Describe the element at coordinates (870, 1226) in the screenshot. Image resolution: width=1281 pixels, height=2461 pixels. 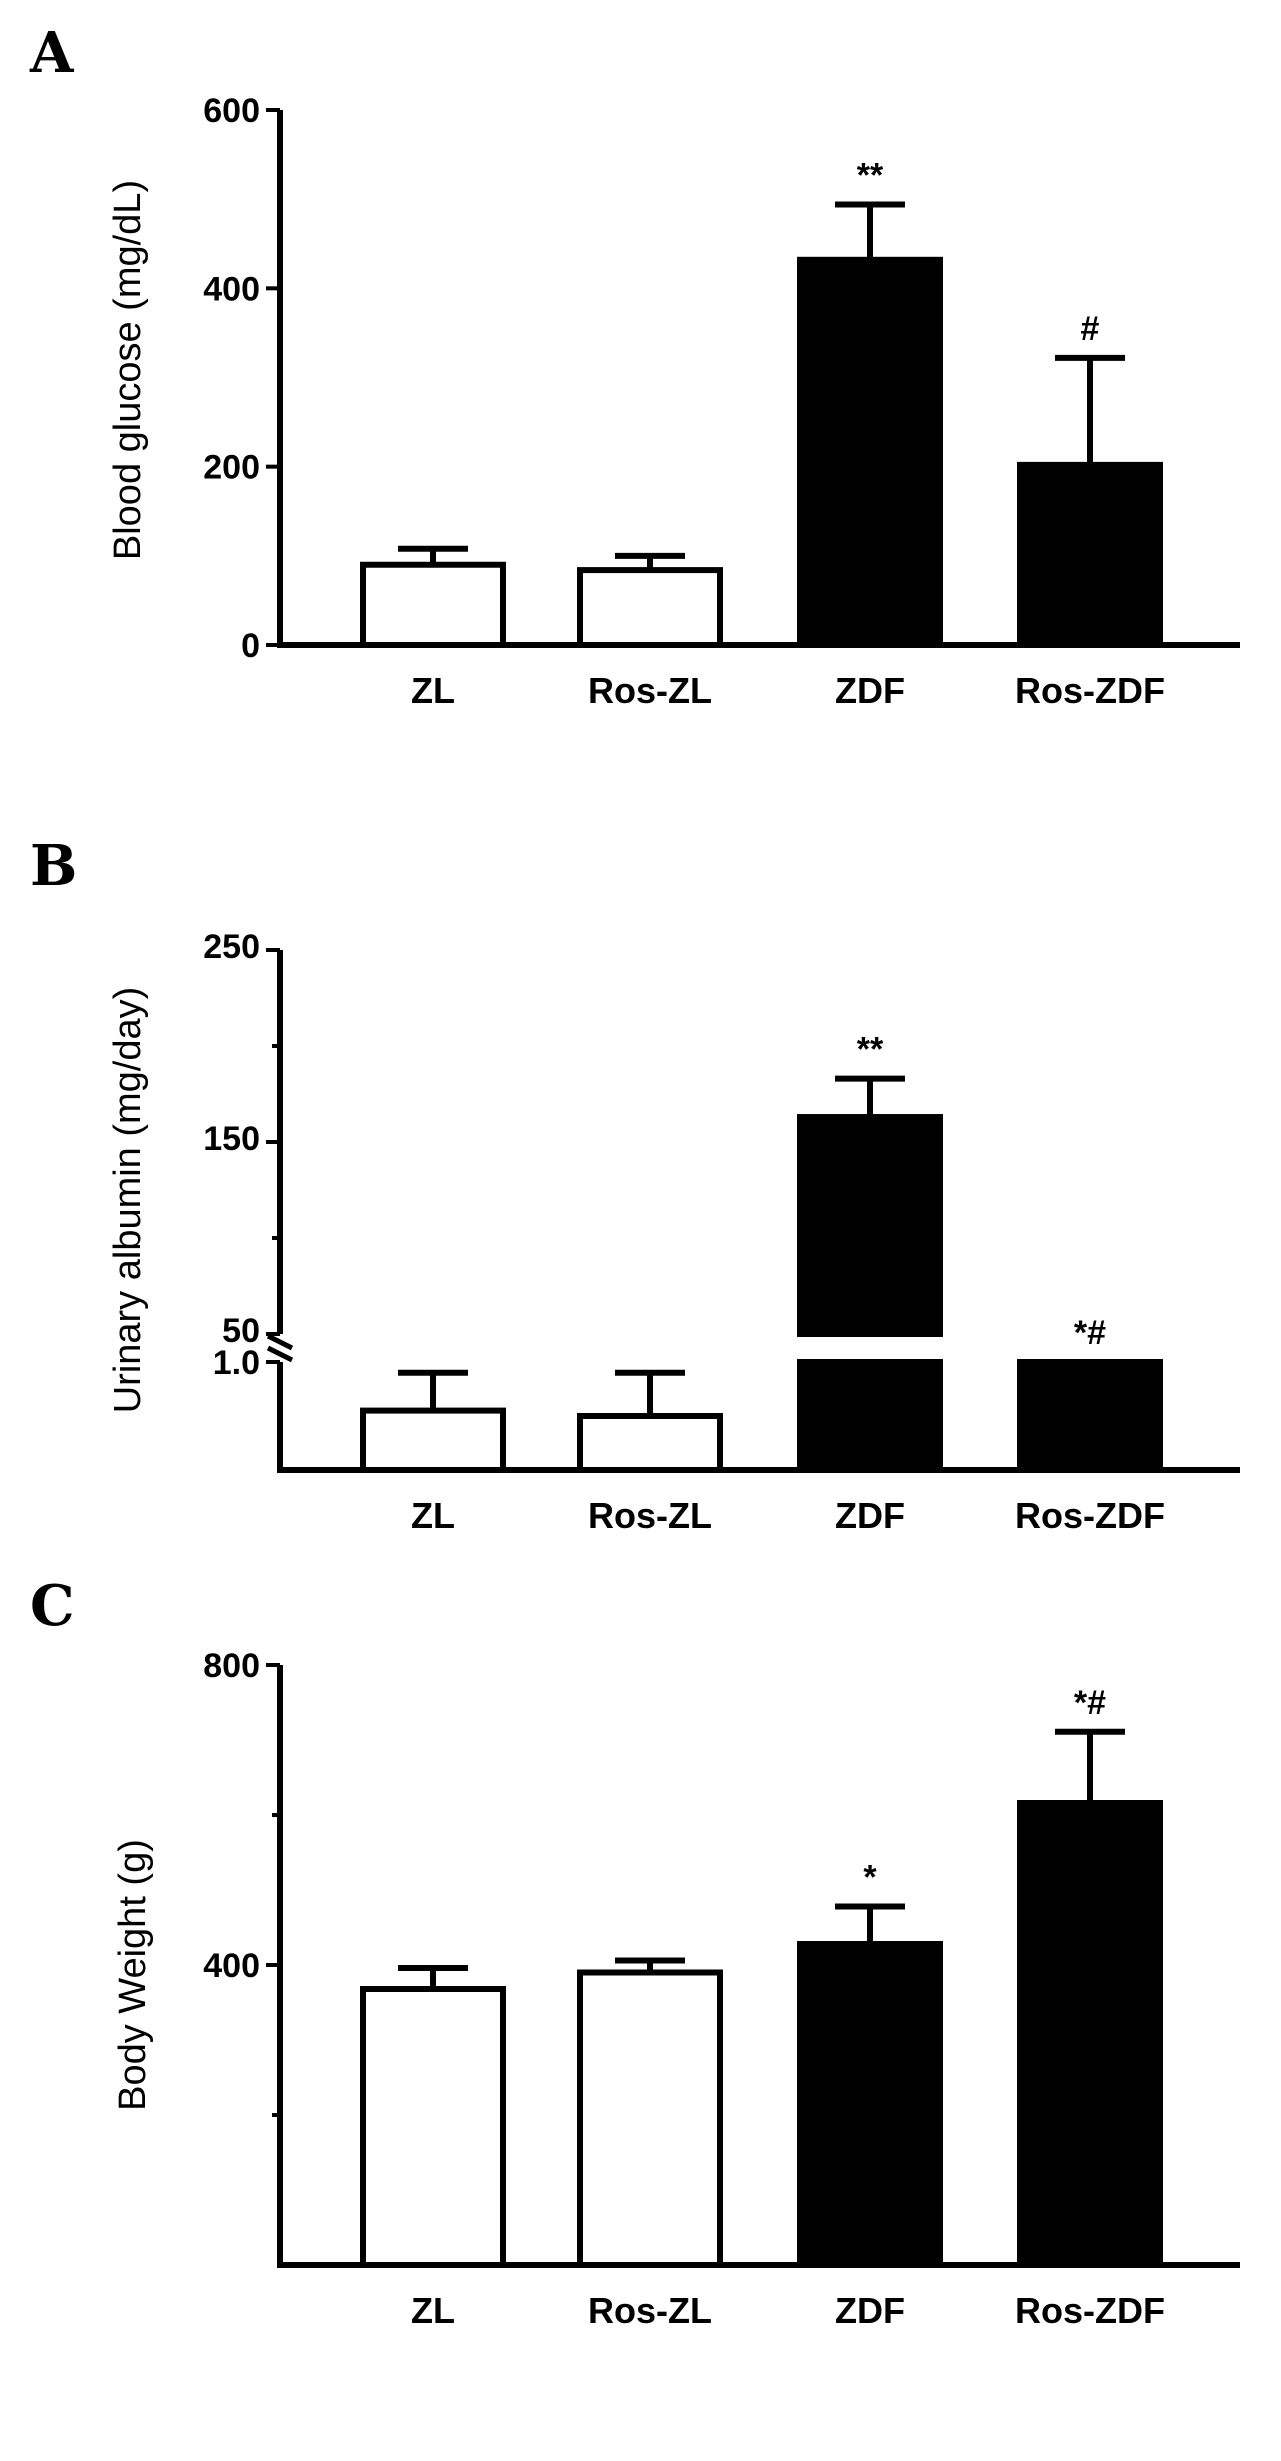
I see `bar-upper-segment` at that location.